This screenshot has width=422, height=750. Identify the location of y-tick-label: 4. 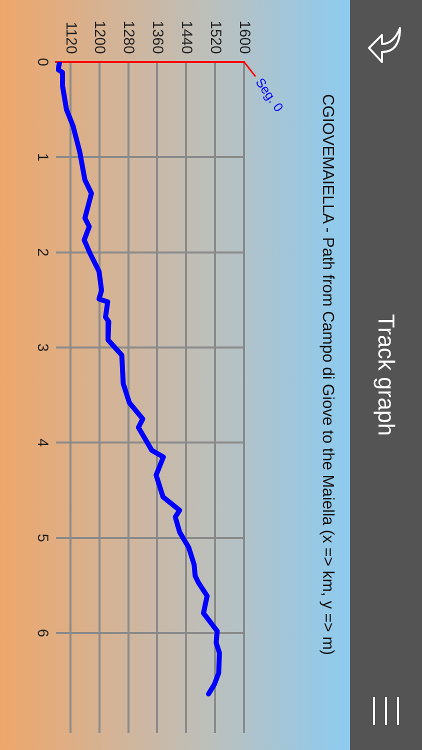
(42, 442).